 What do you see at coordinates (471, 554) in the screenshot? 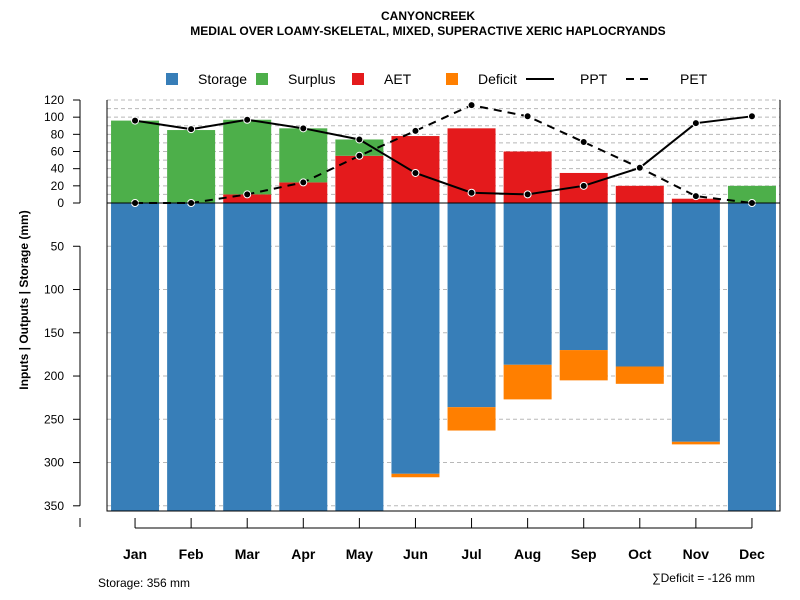
I see `x-tick-label: Jul` at bounding box center [471, 554].